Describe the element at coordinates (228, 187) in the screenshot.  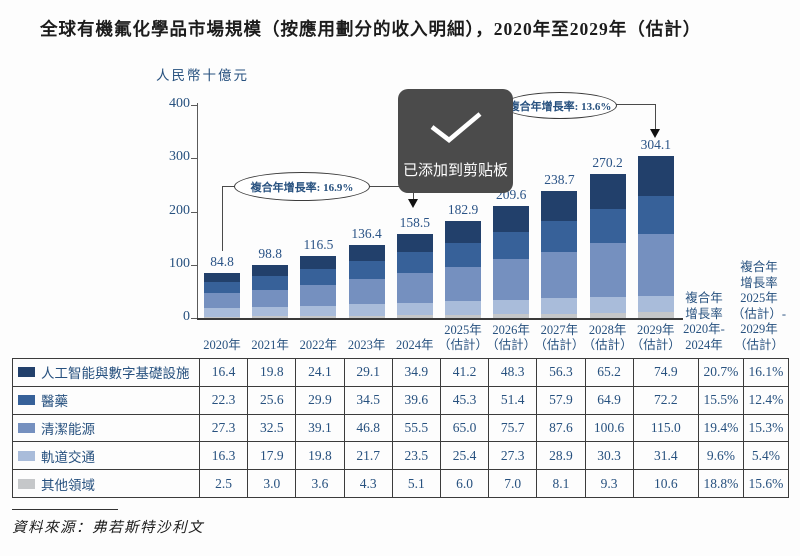
I see `annotation-bracket-line` at that location.